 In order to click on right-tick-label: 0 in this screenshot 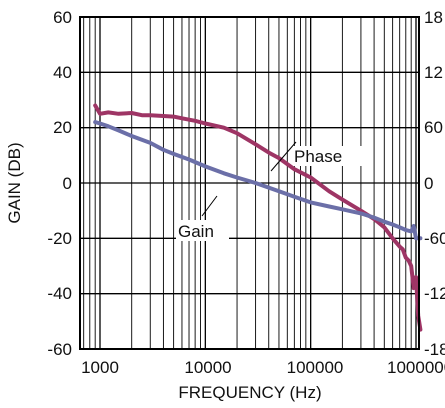, I will do `click(428, 183)`.